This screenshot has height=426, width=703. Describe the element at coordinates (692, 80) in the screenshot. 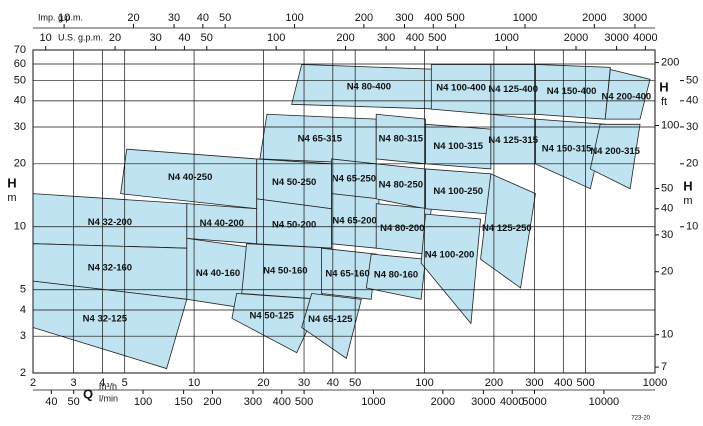

I see `y3-tick-label: 50` at that location.